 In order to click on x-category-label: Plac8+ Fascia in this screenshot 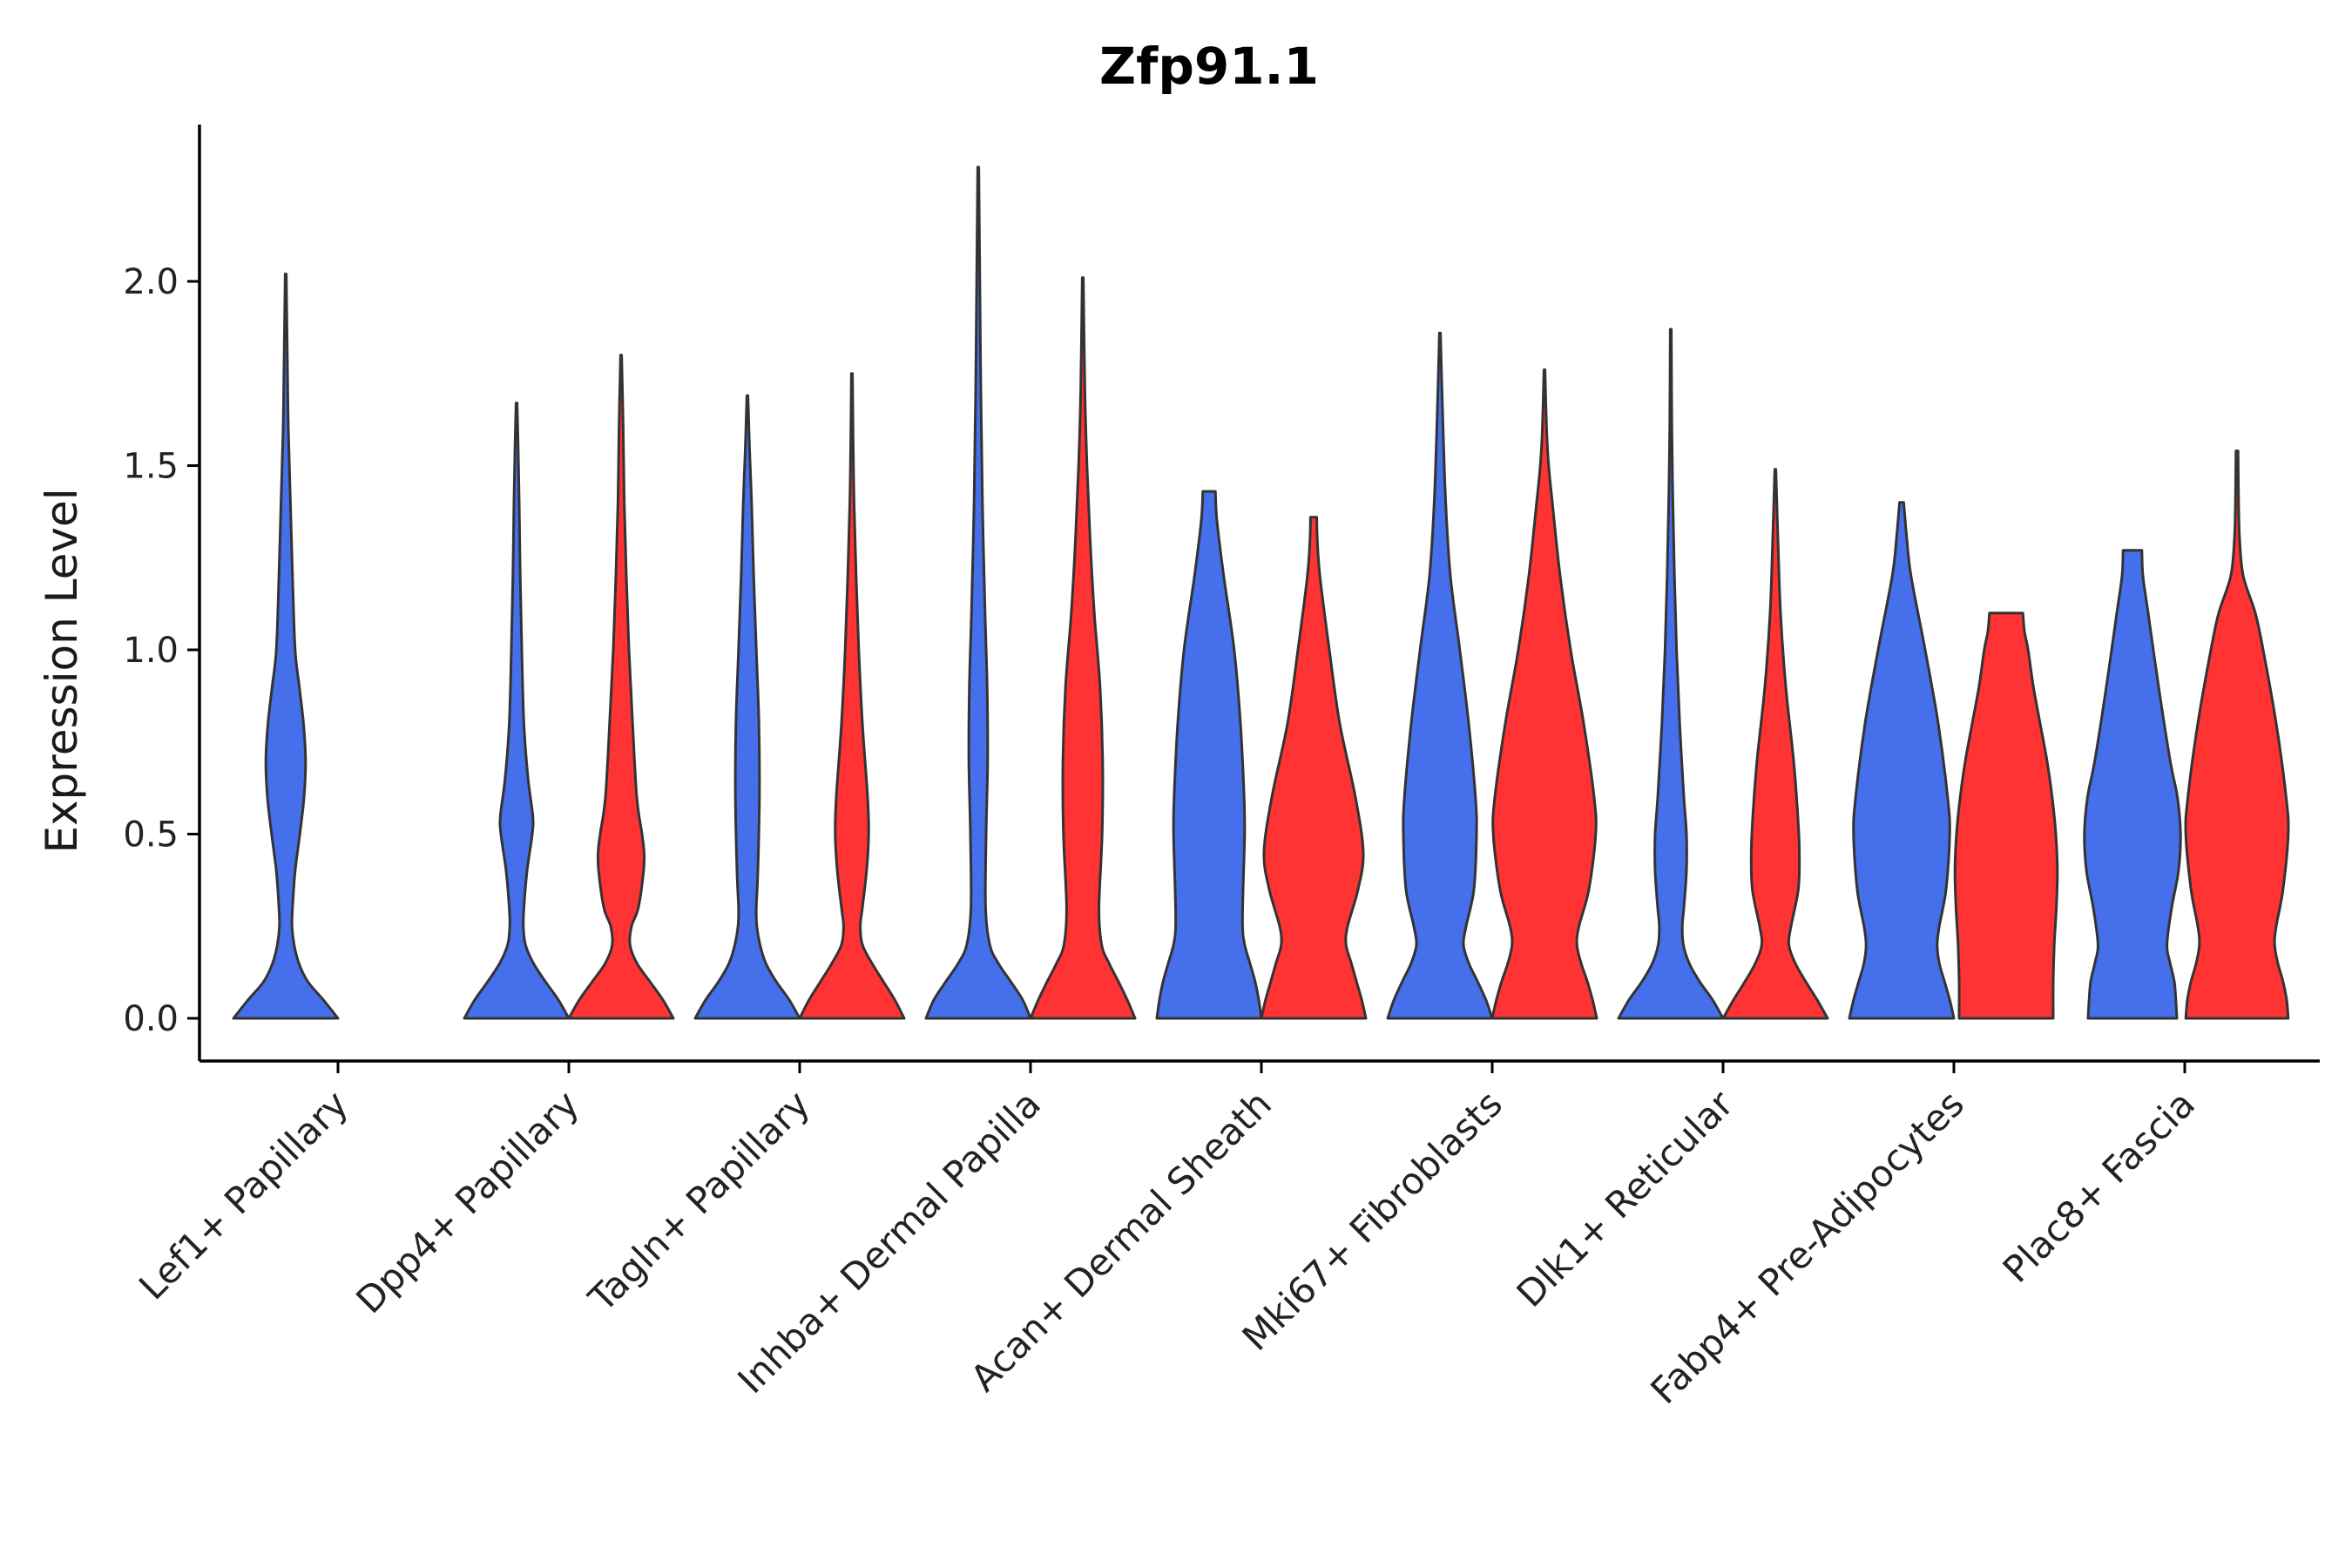, I will do `click(2099, 1186)`.